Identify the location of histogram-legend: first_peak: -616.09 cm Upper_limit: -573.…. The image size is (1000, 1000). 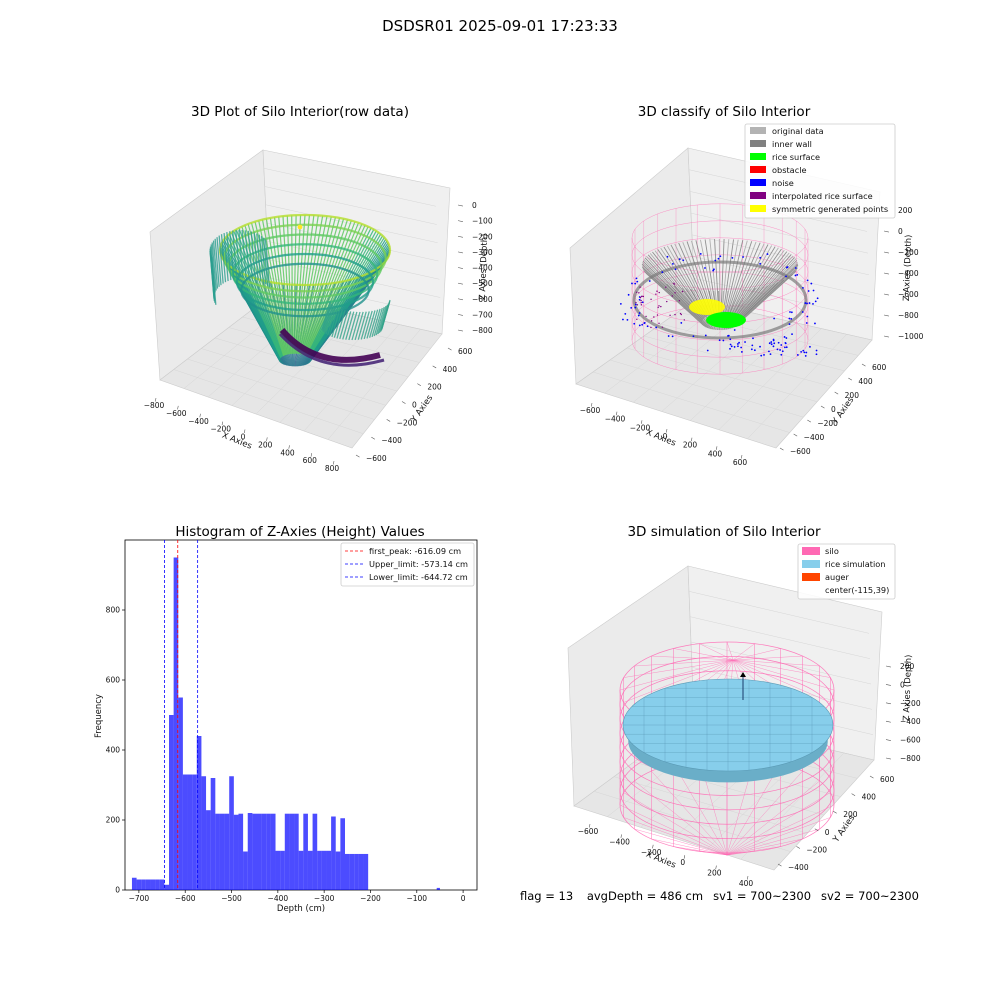
(407, 564).